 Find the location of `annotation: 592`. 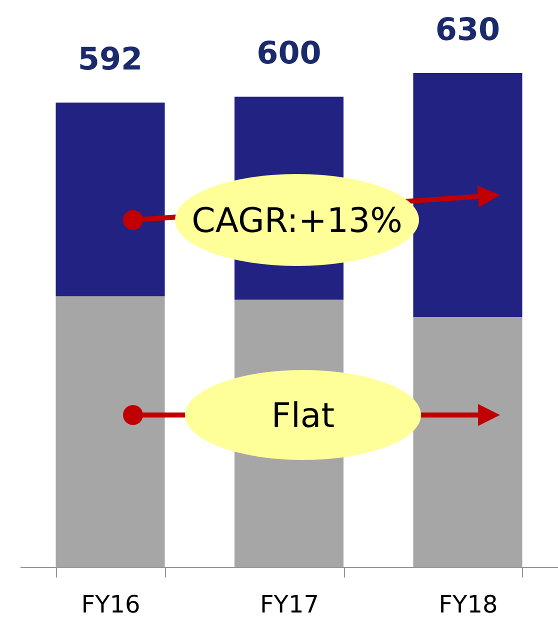

annotation: 592 is located at coordinates (110, 60).